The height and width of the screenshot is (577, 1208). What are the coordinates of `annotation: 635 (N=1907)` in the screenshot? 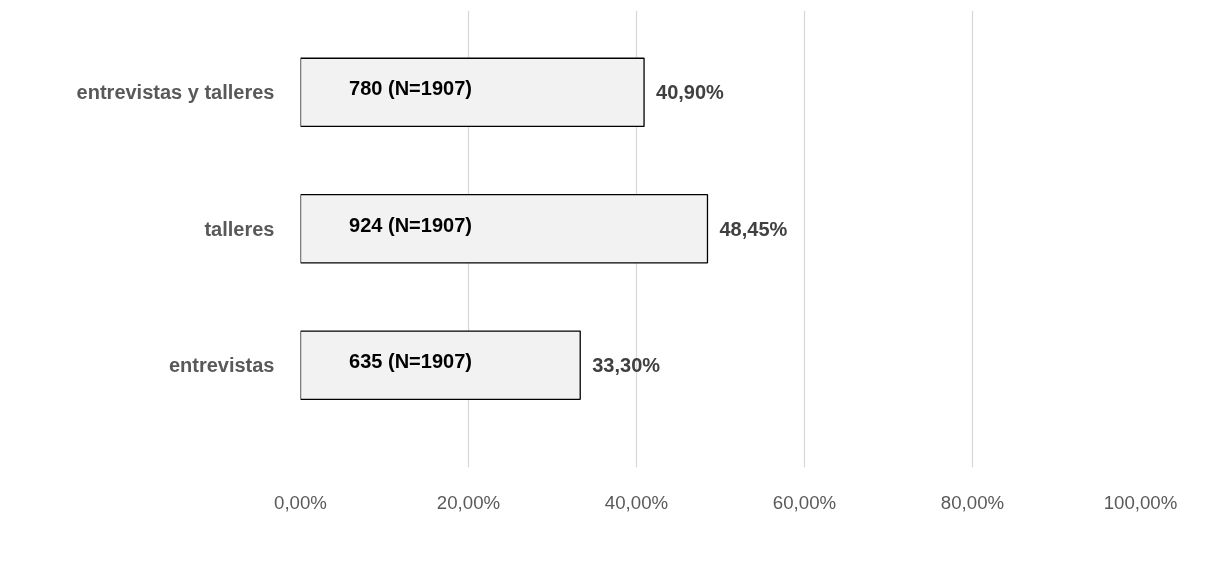 It's located at (410, 361).